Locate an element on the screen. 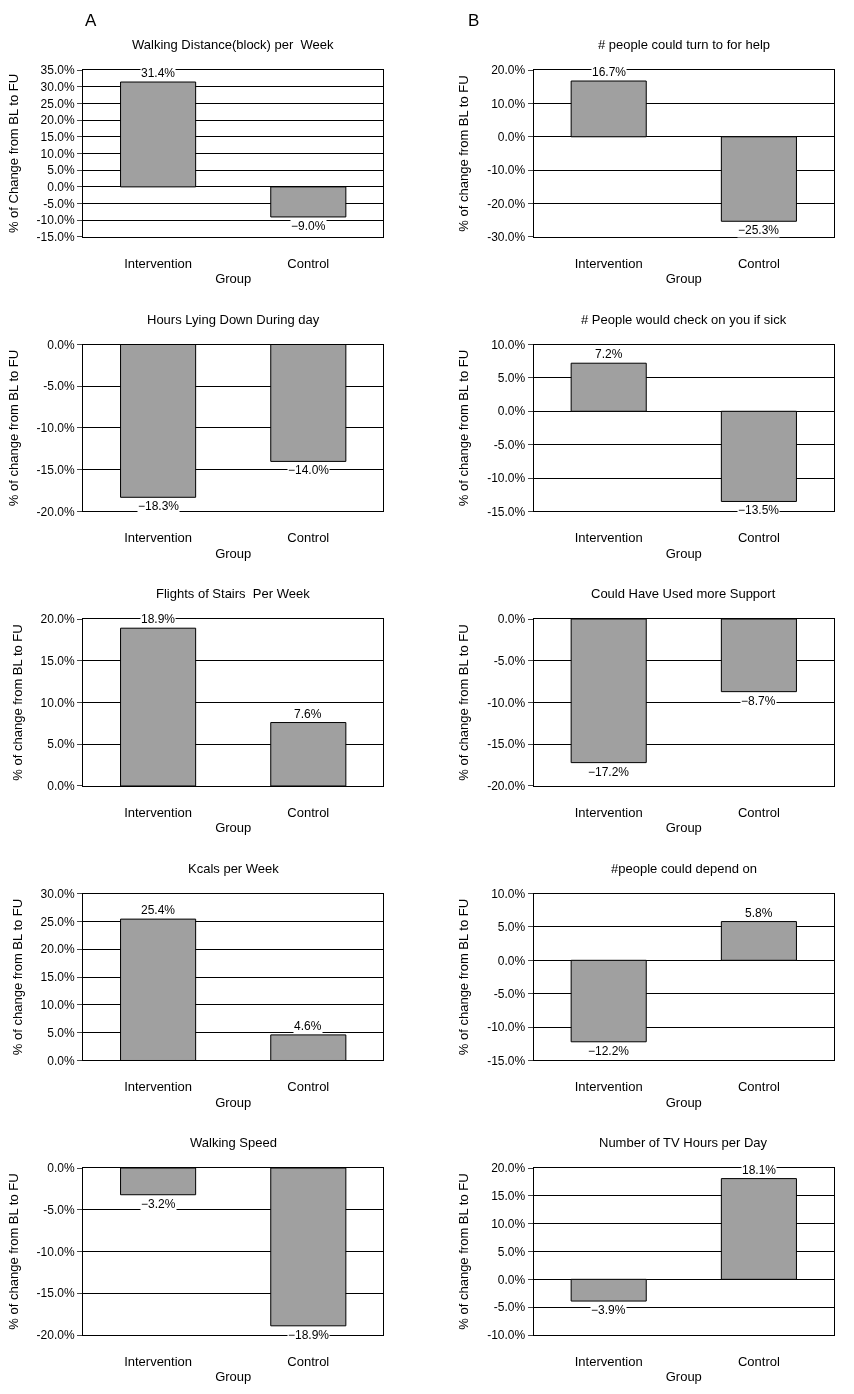 The image size is (854, 1394). data-label: 4.6% is located at coordinates (308, 1026).